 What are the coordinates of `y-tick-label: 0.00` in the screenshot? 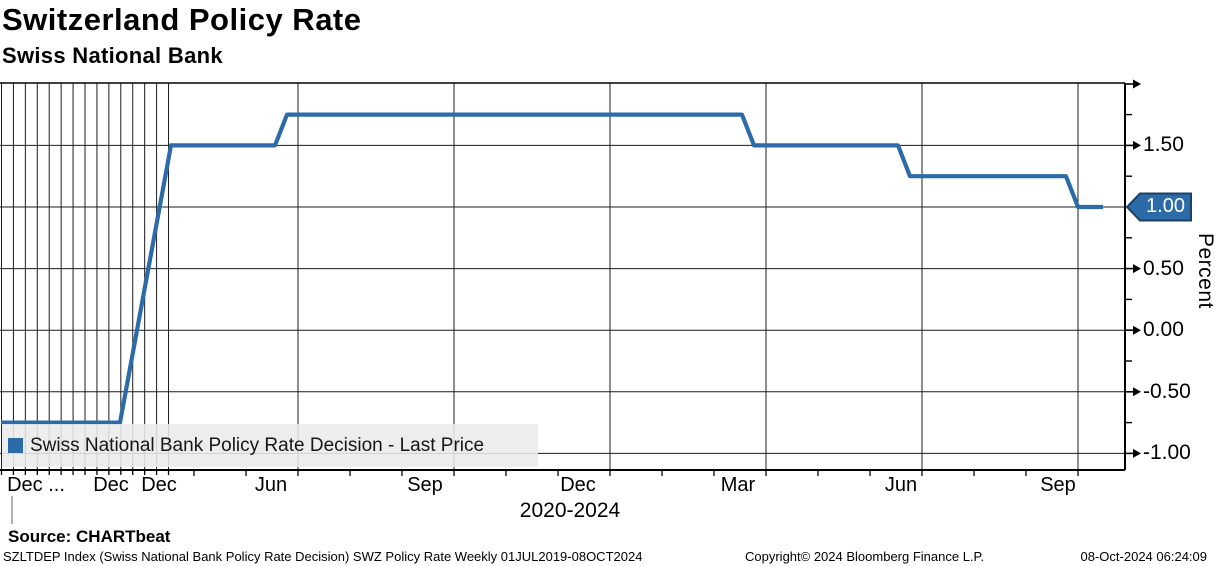 It's located at (1163, 330).